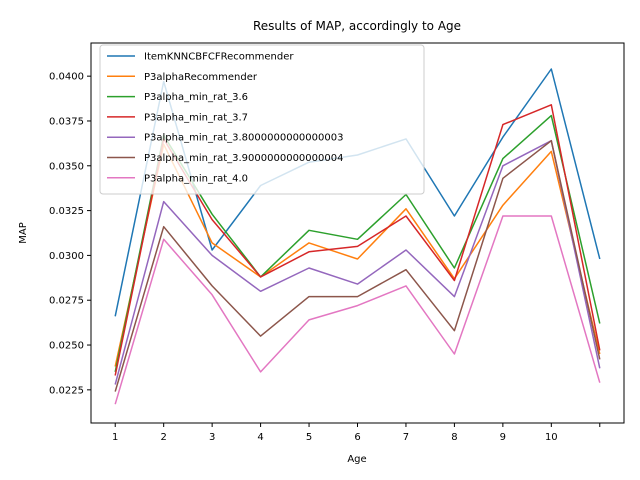  What do you see at coordinates (406, 437) in the screenshot?
I see `x-tick-label: 7` at bounding box center [406, 437].